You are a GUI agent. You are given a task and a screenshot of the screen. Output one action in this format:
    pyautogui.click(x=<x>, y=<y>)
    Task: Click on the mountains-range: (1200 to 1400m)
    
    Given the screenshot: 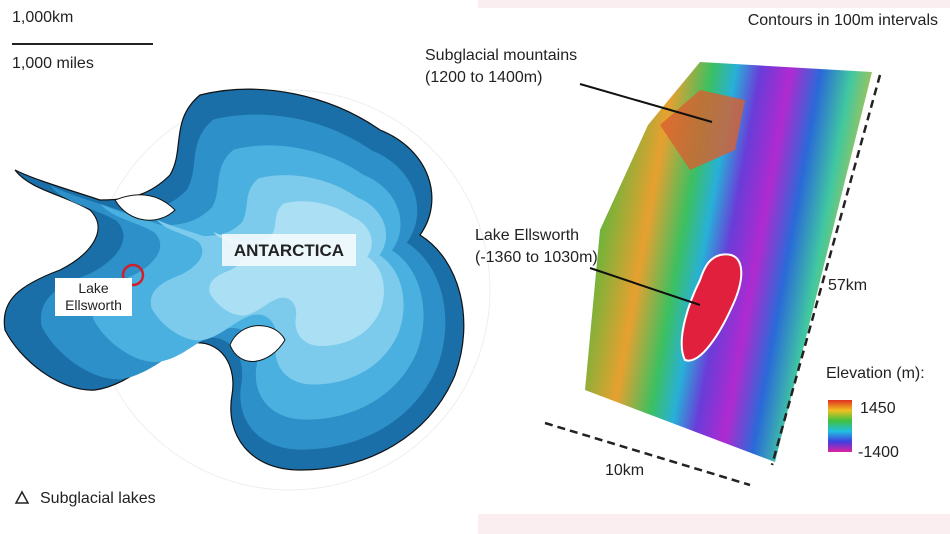 What is the action you would take?
    pyautogui.click(x=483, y=77)
    